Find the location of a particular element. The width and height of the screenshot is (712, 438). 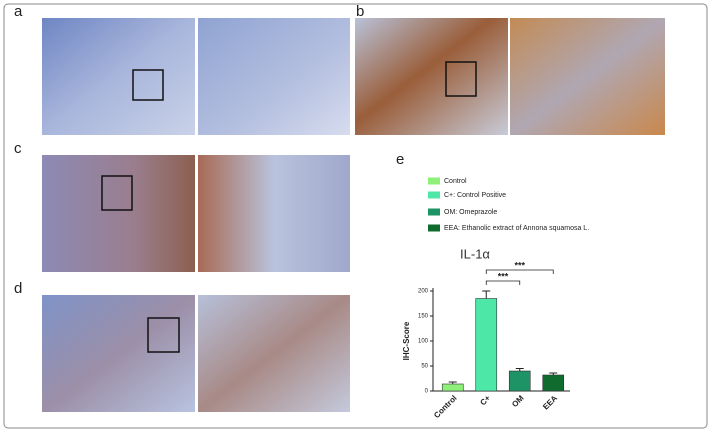

y-tick-label: 200 is located at coordinates (423, 292).